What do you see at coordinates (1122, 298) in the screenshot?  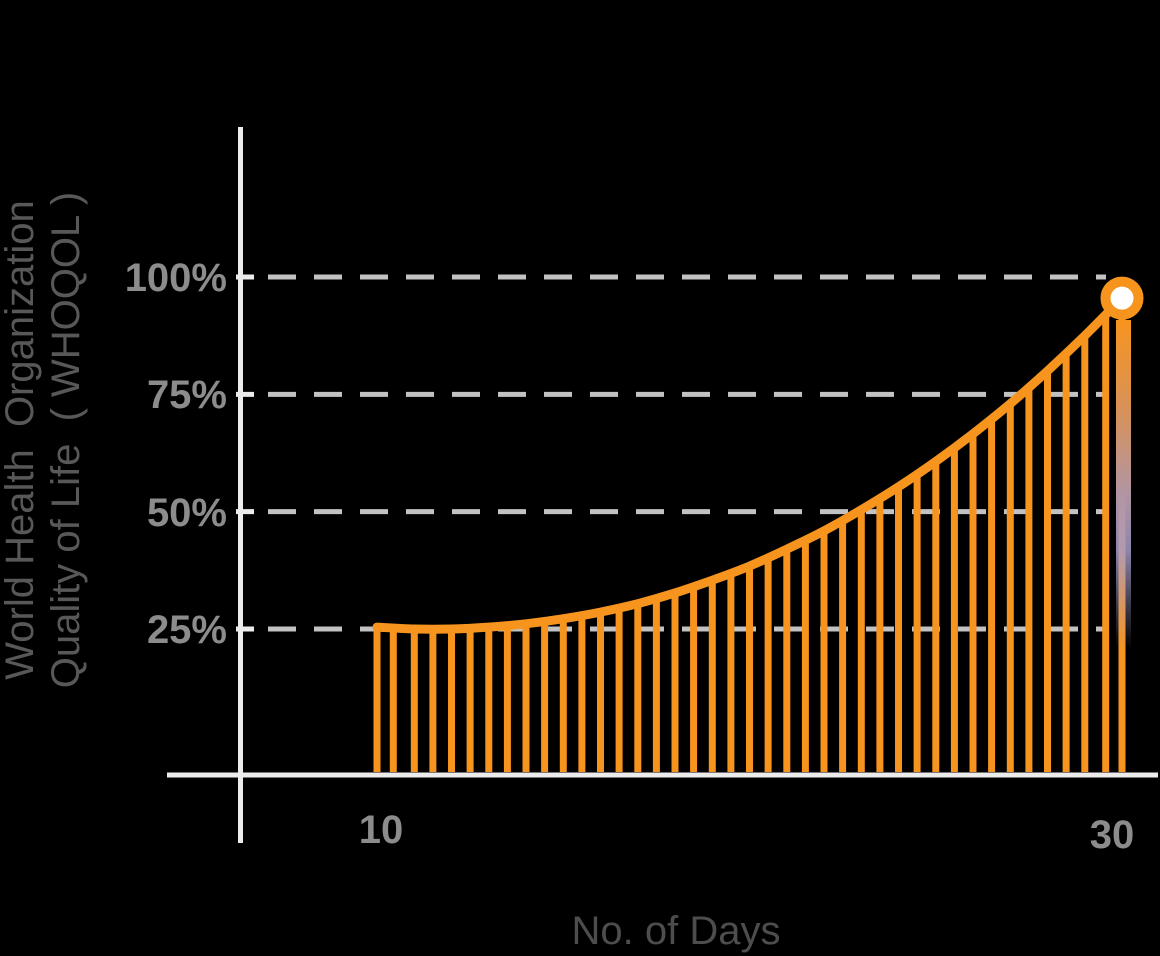 I see `end-point-marker` at bounding box center [1122, 298].